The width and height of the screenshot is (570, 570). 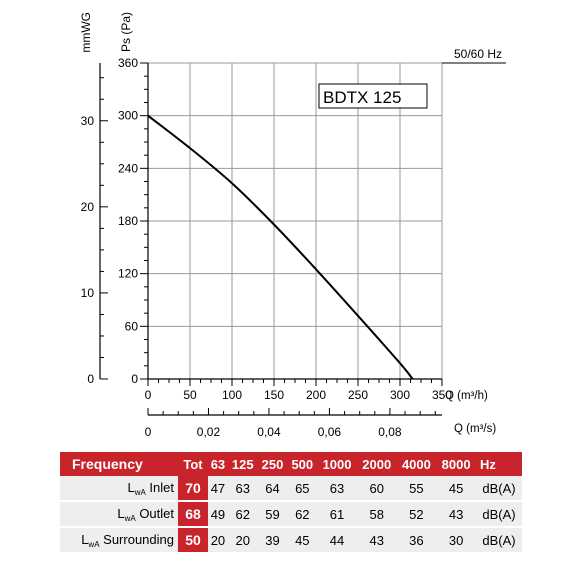 I want to click on x-tick-label-m3h: 250, so click(x=358, y=395).